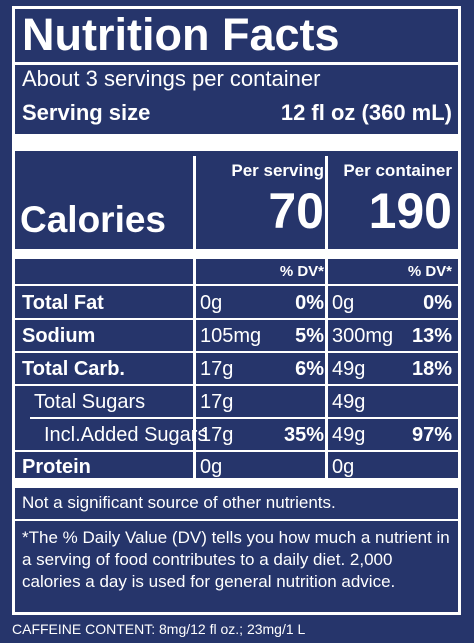 This screenshot has width=474, height=643. I want to click on dv-header-container: % DV*, so click(429, 271).